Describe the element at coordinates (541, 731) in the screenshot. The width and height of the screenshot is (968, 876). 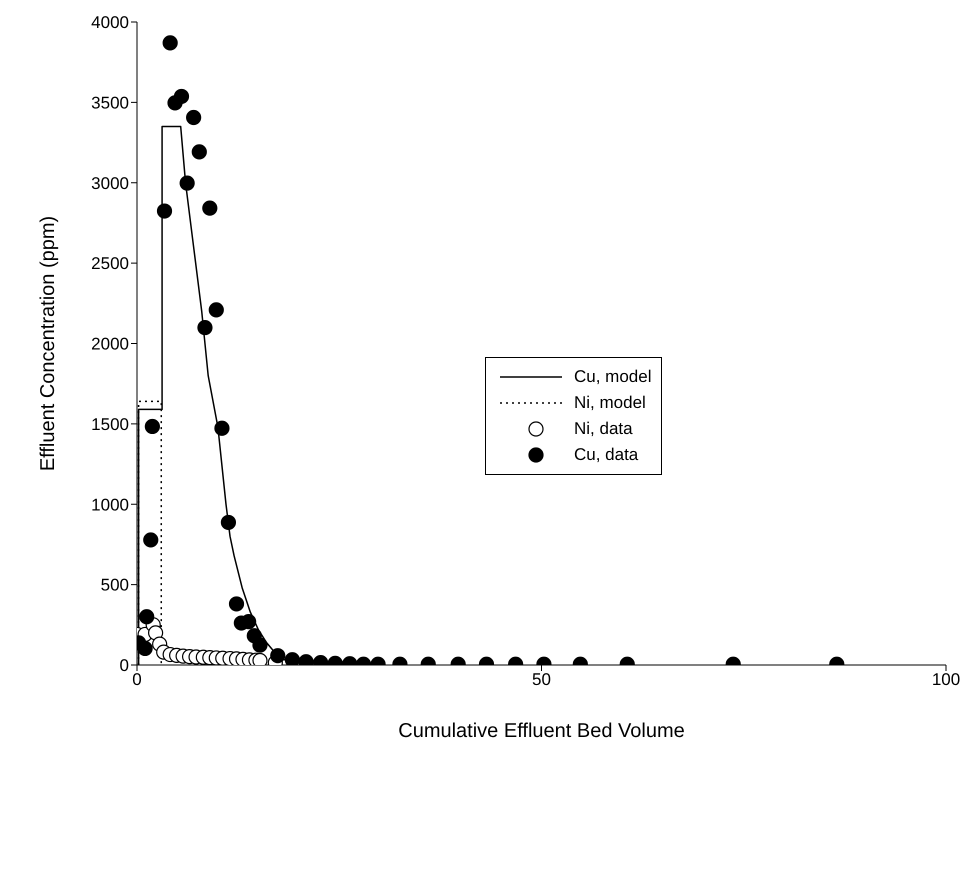
I see `x-axis-title: Cumulative Effluent Bed Volume` at that location.